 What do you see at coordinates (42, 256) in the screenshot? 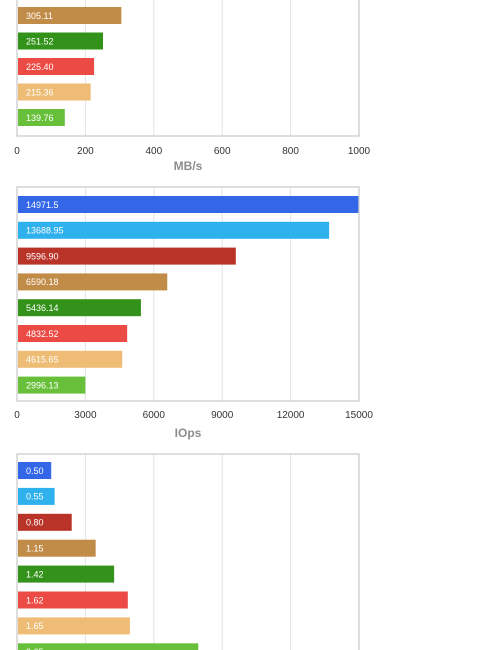
I see `chart-2-bar-label: 9596.90` at bounding box center [42, 256].